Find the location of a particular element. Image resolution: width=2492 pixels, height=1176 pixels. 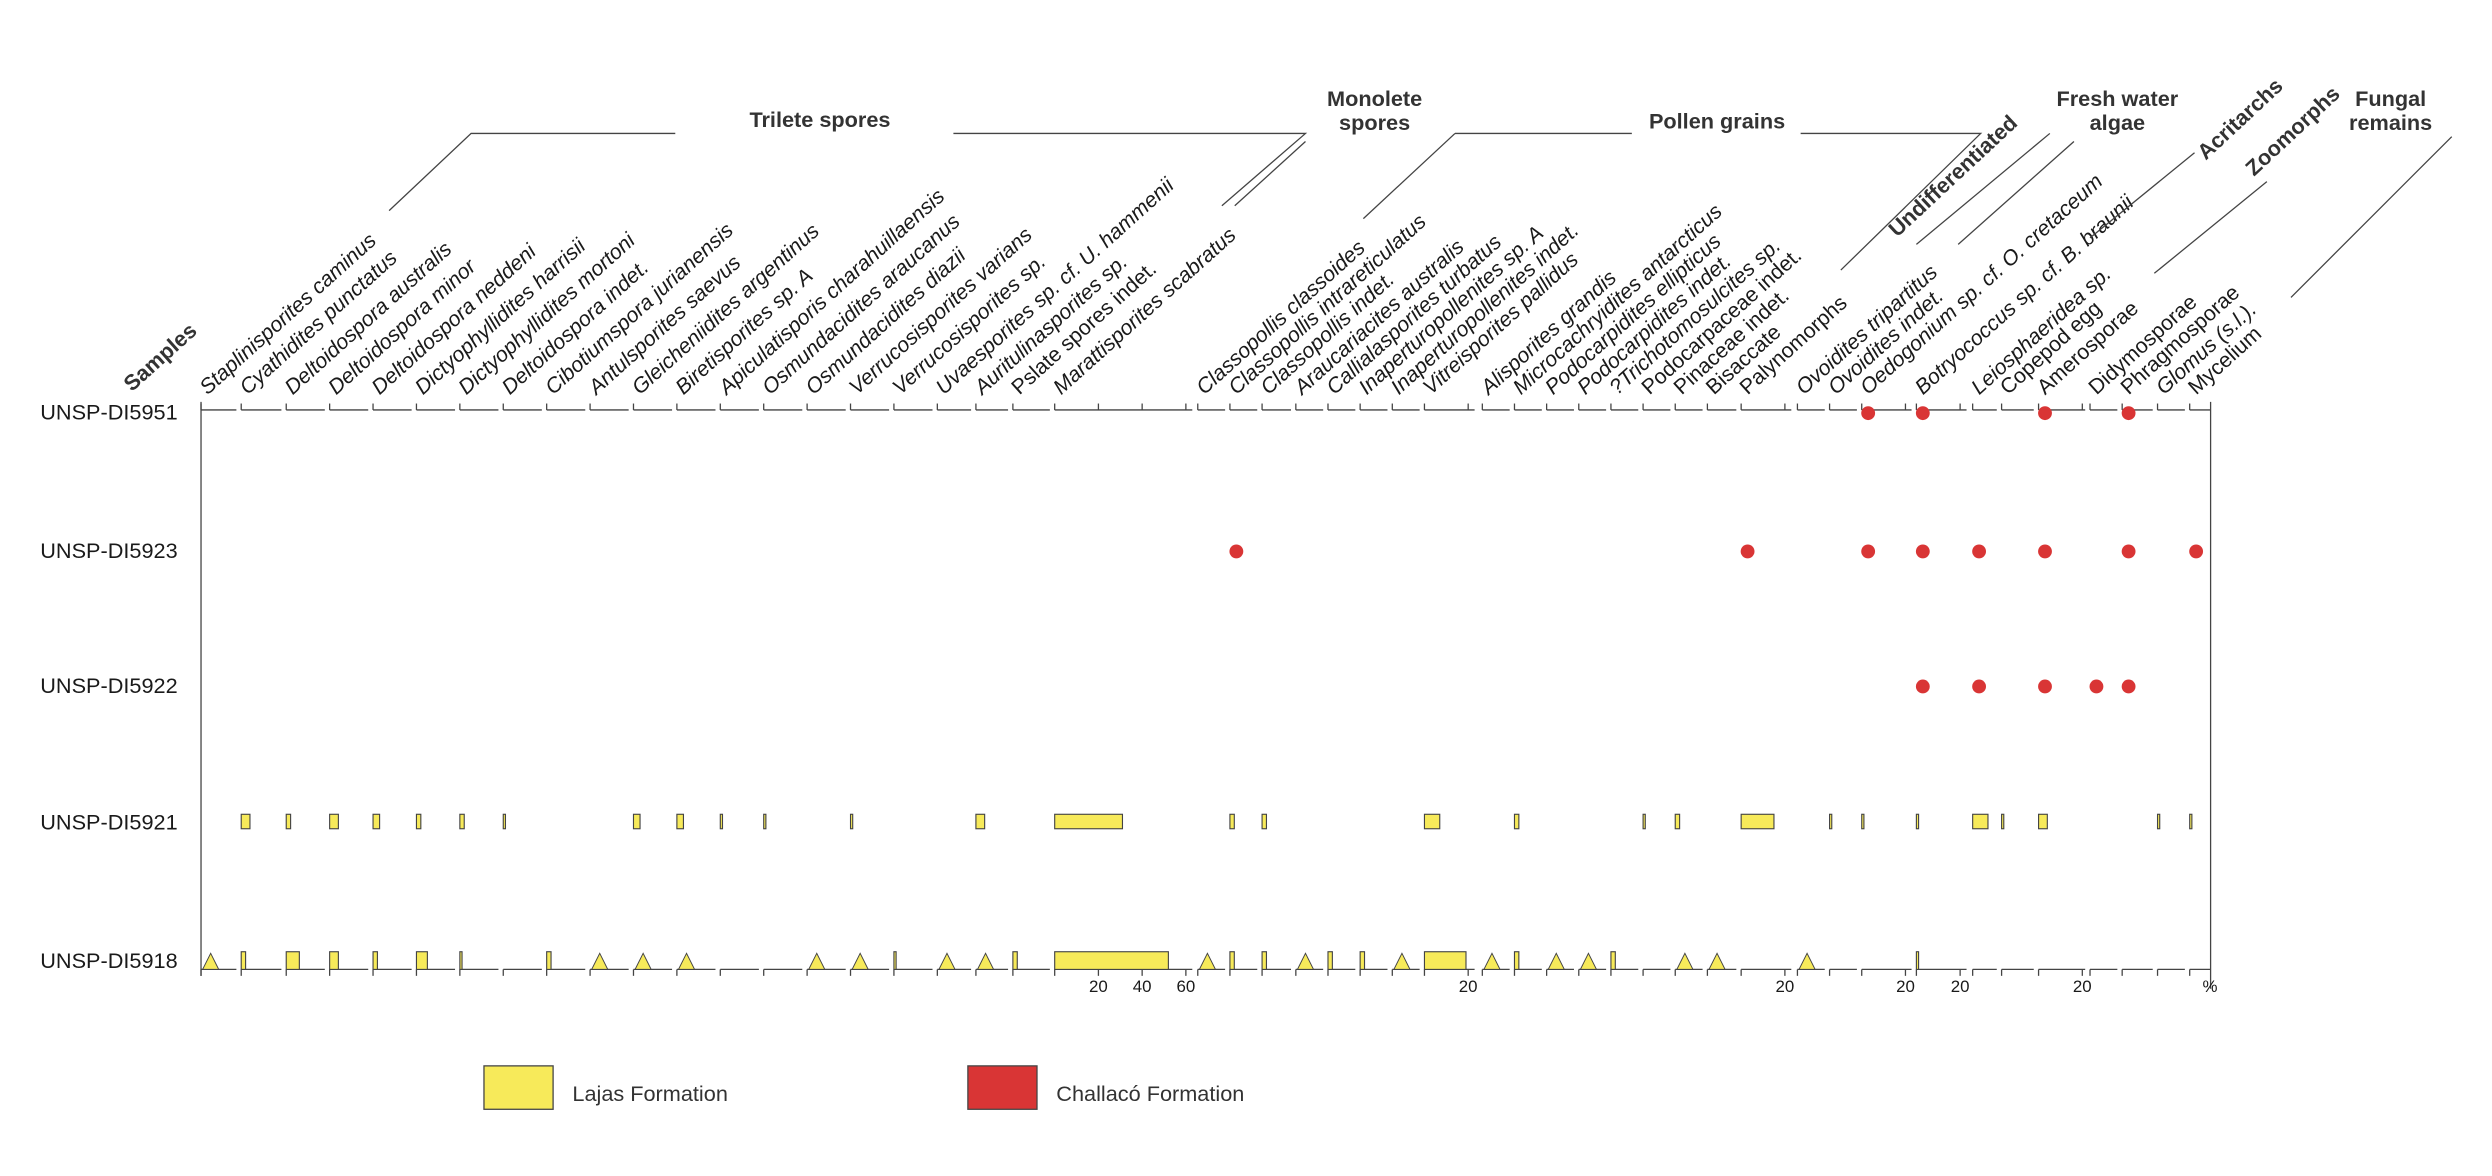

sample-label: UNSP-DI5921 is located at coordinates (108, 822).